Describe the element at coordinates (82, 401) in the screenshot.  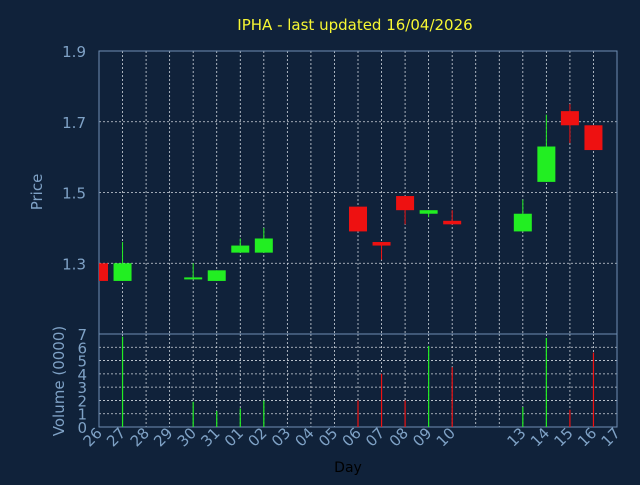
I see `volume-tick-label: 2` at that location.